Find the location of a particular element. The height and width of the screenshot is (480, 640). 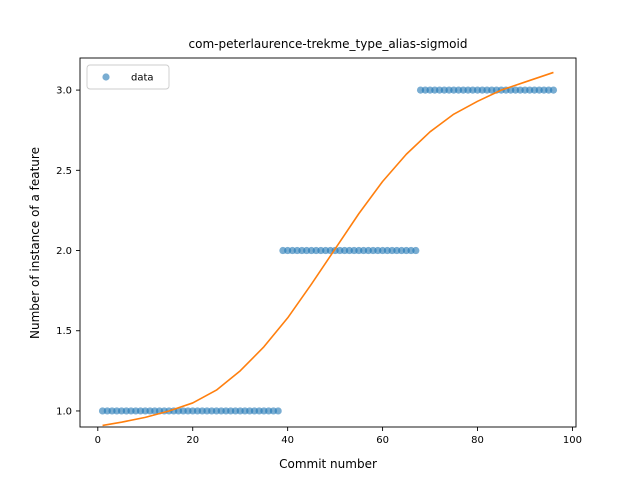

x-tick-label: 80 is located at coordinates (477, 440).